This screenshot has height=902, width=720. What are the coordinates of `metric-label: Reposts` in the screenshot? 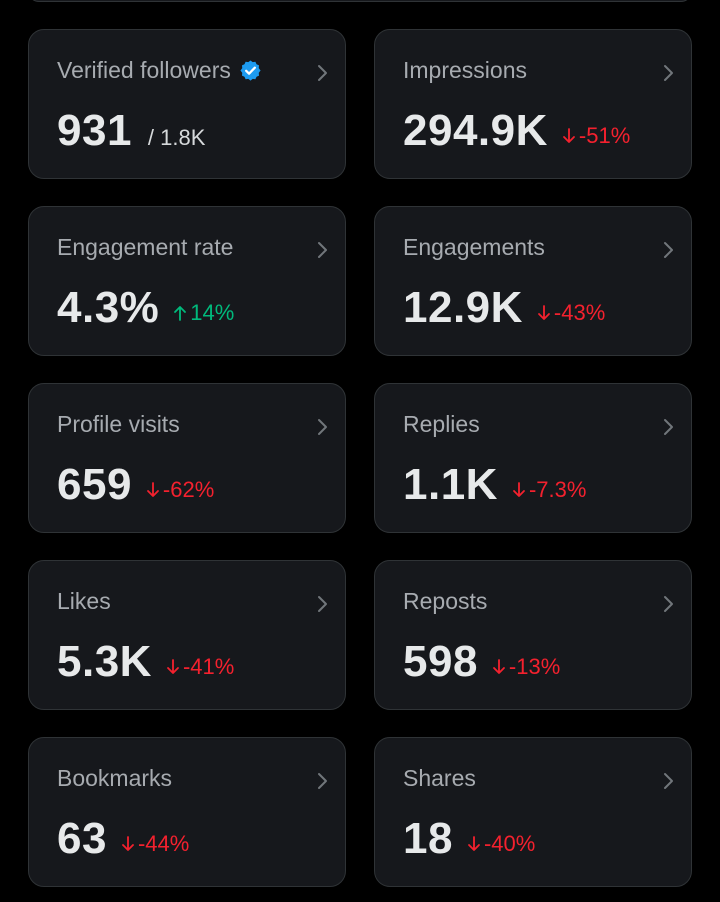 It's located at (445, 601).